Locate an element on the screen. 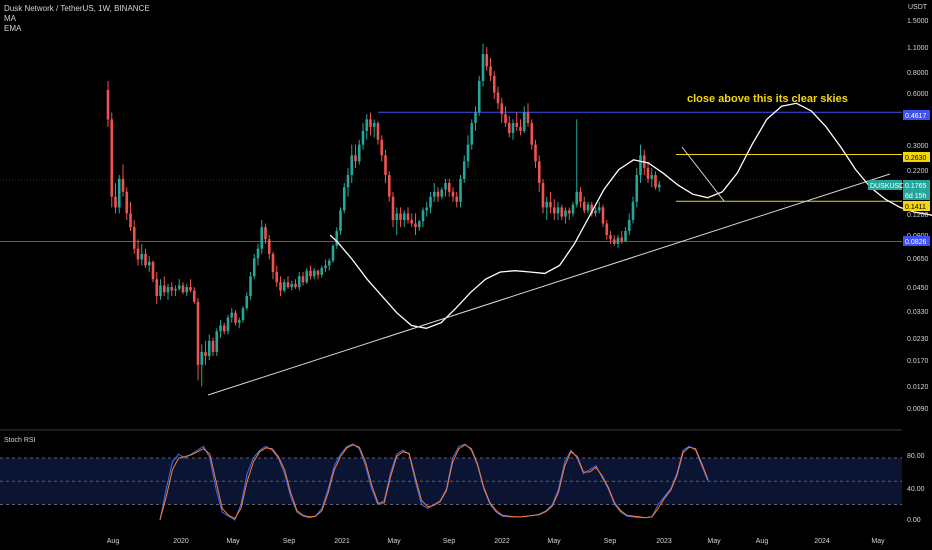 The width and height of the screenshot is (932, 550). stoch-rsi-pane: 80.00 40.00 0.00 is located at coordinates (462, 483).